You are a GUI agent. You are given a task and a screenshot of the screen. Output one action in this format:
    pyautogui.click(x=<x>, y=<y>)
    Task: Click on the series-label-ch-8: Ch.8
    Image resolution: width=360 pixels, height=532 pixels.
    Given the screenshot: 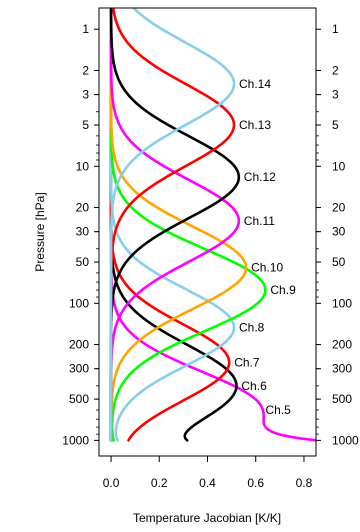 What is the action you would take?
    pyautogui.click(x=252, y=328)
    